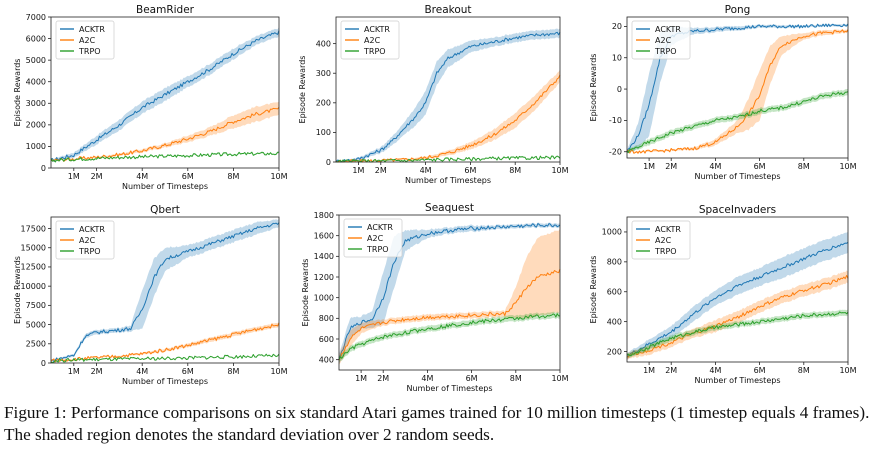 The image size is (890, 454). Describe the element at coordinates (33, 286) in the screenshot. I see `y-tick-label: 10000` at that location.